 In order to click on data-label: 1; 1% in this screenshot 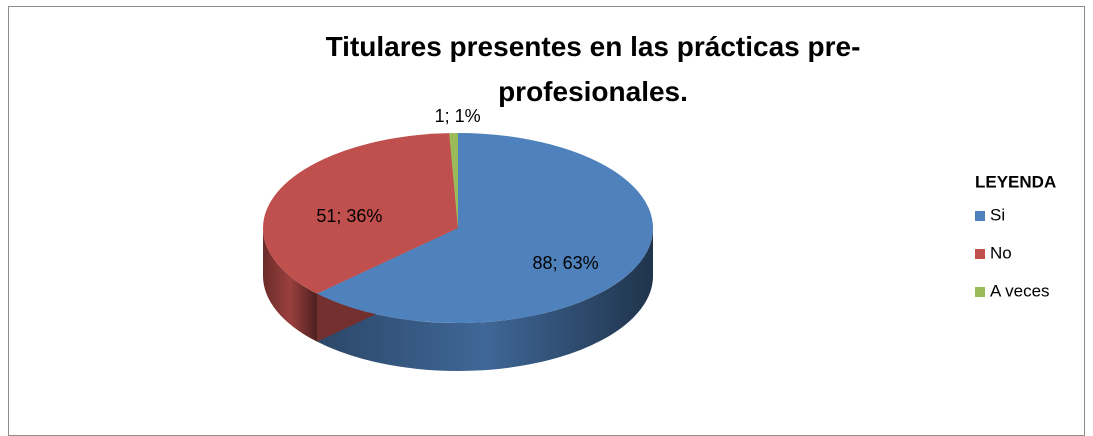, I will do `click(458, 116)`.